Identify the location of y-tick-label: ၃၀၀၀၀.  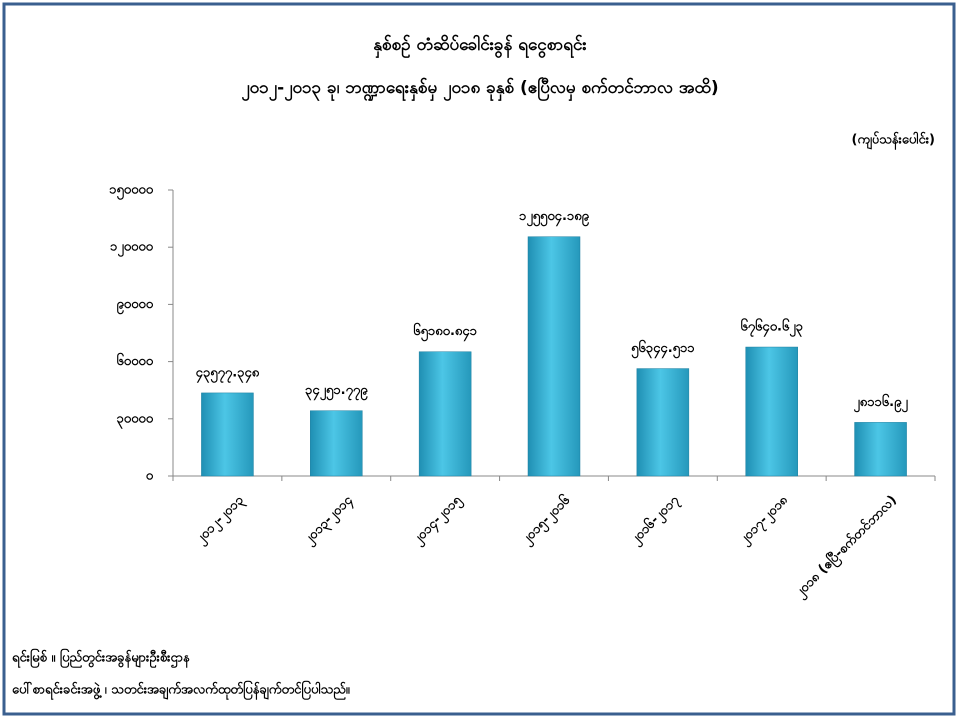
(134, 420).